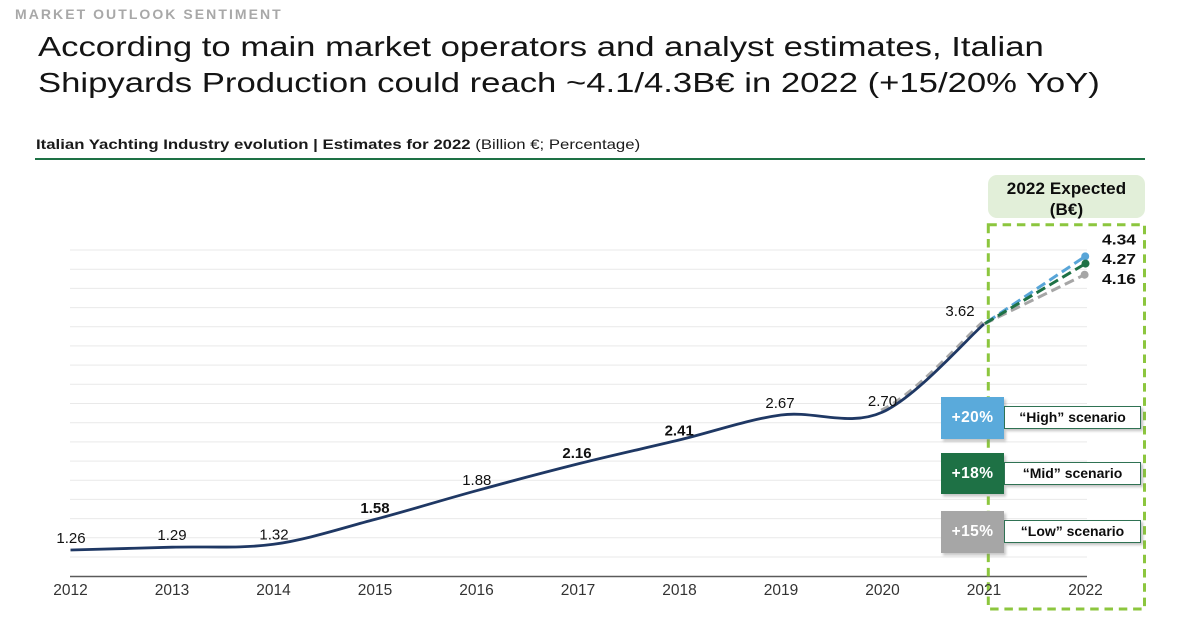 This screenshot has height=641, width=1181. What do you see at coordinates (781, 590) in the screenshot?
I see `svg-text: 2019` at bounding box center [781, 590].